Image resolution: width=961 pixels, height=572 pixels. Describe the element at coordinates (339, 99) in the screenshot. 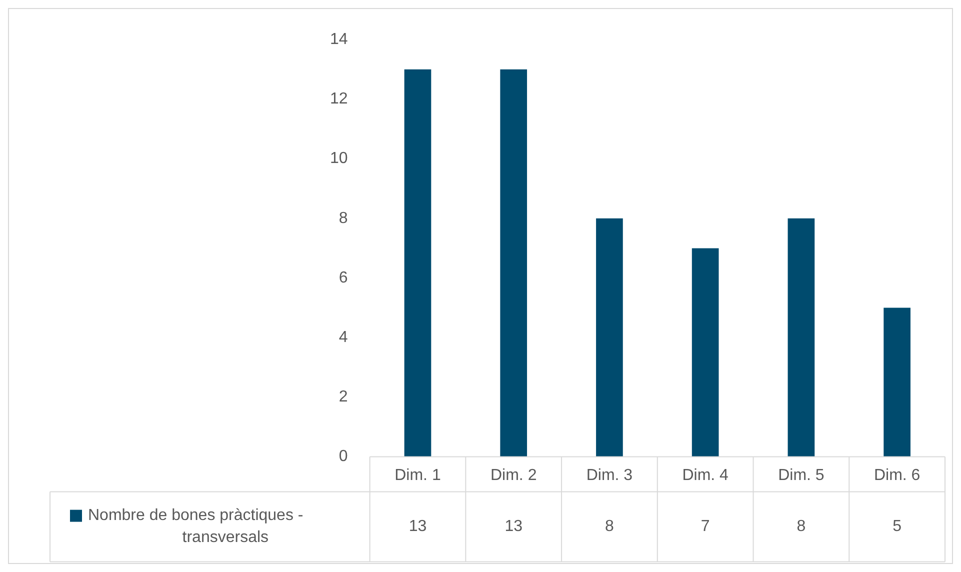

I see `y-tick-label: 12` at that location.